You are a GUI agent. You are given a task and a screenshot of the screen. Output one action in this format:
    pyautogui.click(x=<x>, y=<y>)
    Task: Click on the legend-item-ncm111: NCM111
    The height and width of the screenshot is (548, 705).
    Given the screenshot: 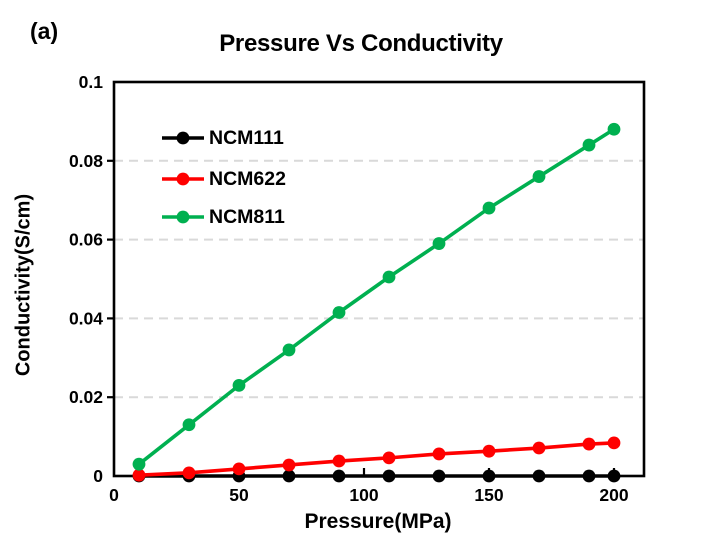 What is the action you would take?
    pyautogui.click(x=222, y=138)
    